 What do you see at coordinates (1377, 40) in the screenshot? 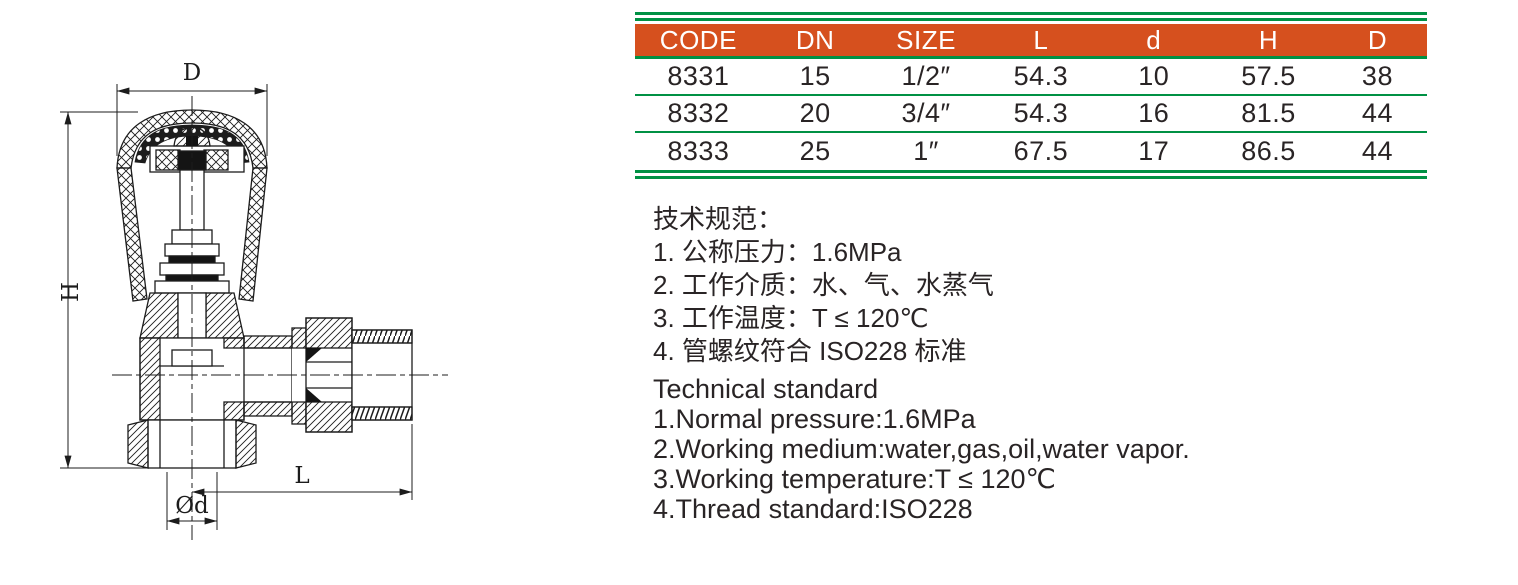
I see `col-header-d-big: D` at bounding box center [1377, 40].